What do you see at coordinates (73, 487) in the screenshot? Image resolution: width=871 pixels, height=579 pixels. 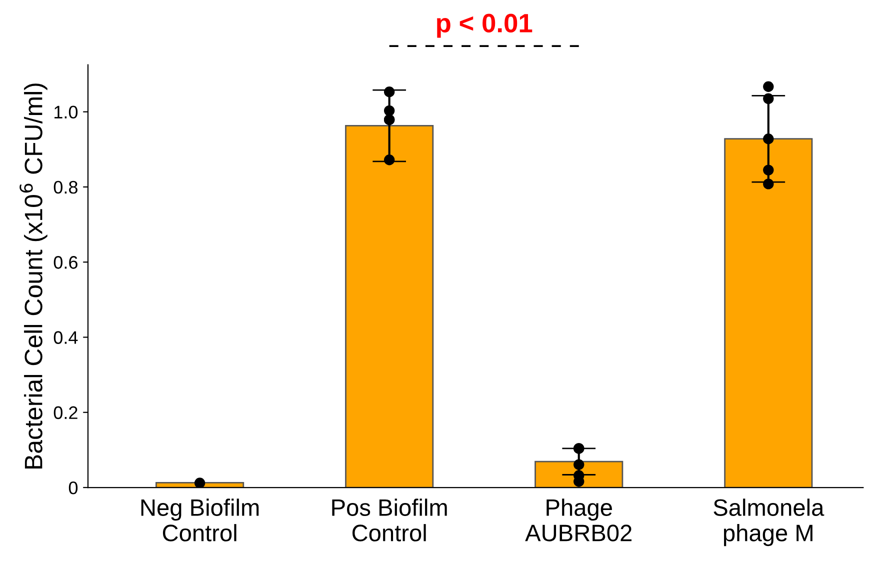 I see `y-tick-label: 0` at bounding box center [73, 487].